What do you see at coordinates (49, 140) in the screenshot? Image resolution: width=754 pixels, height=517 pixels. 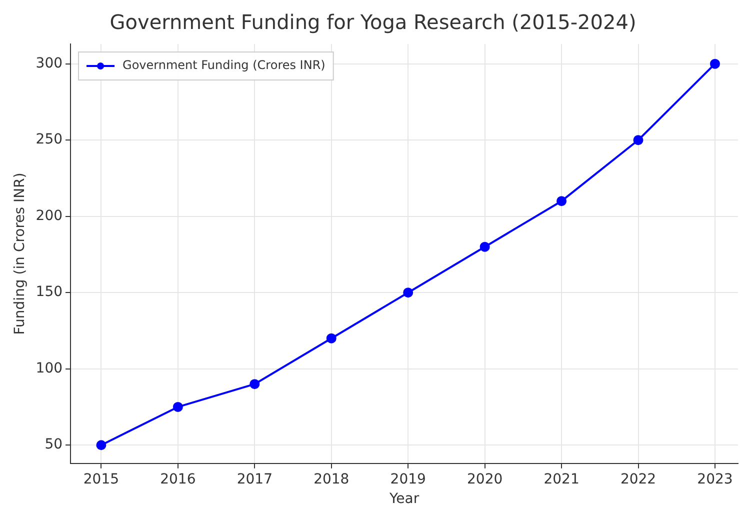 I see `y-tick-label: 250` at bounding box center [49, 140].